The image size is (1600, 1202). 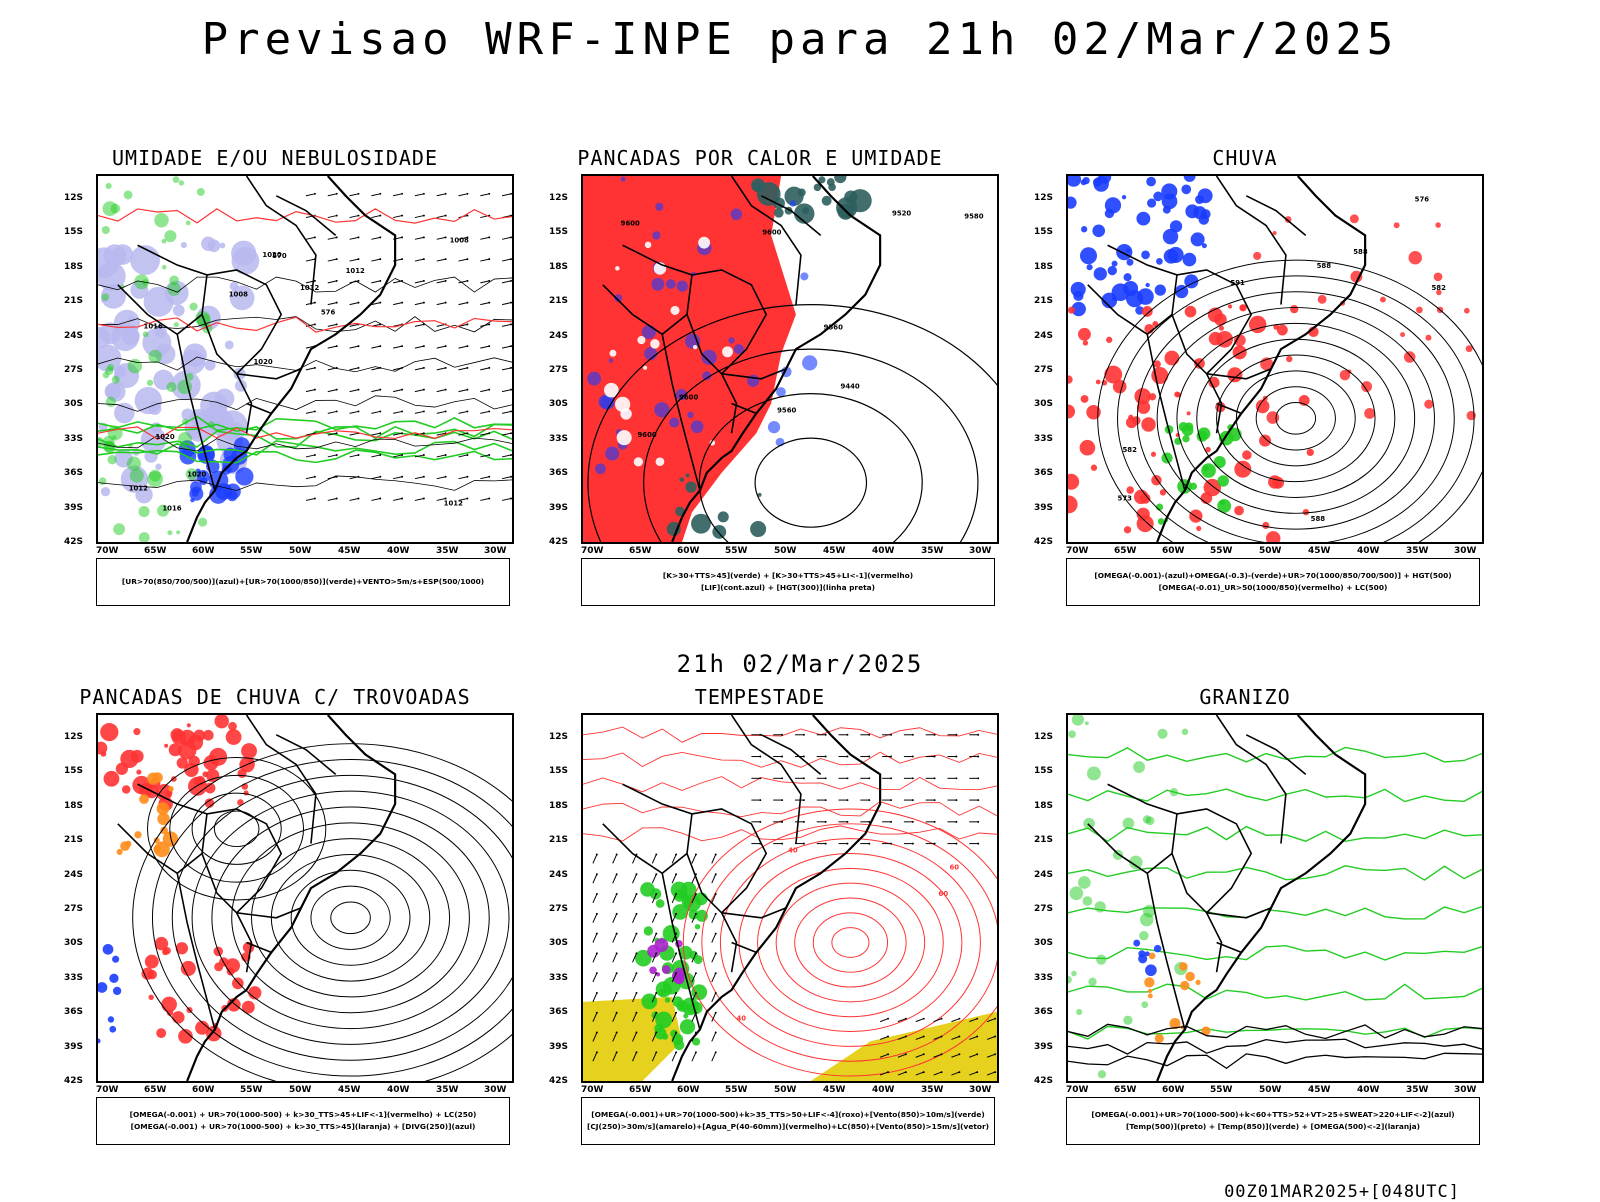 What do you see at coordinates (1173, 1090) in the screenshot?
I see `longitude-label: 60W` at bounding box center [1173, 1090].